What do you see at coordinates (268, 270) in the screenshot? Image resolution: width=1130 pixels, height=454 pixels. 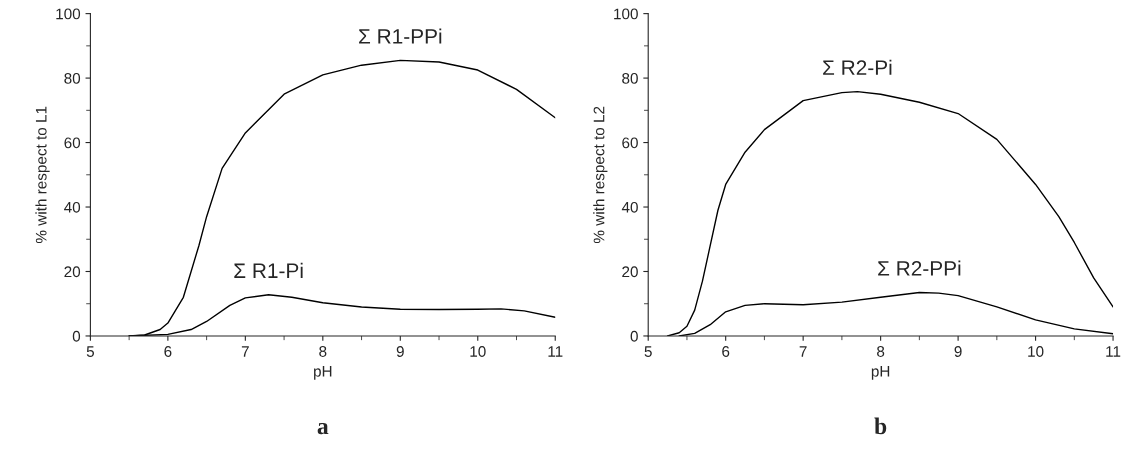 I see `series-label: Σ R1-Pi` at bounding box center [268, 270].